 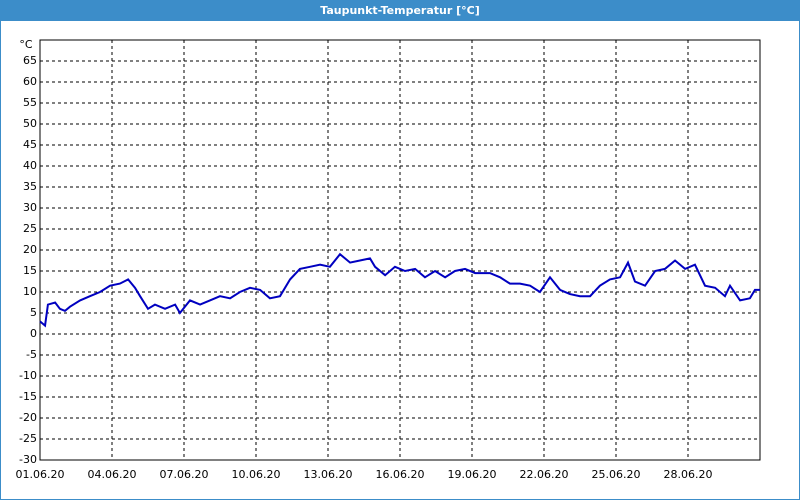 I want to click on x-tick-label: 13.06.20, so click(x=328, y=474).